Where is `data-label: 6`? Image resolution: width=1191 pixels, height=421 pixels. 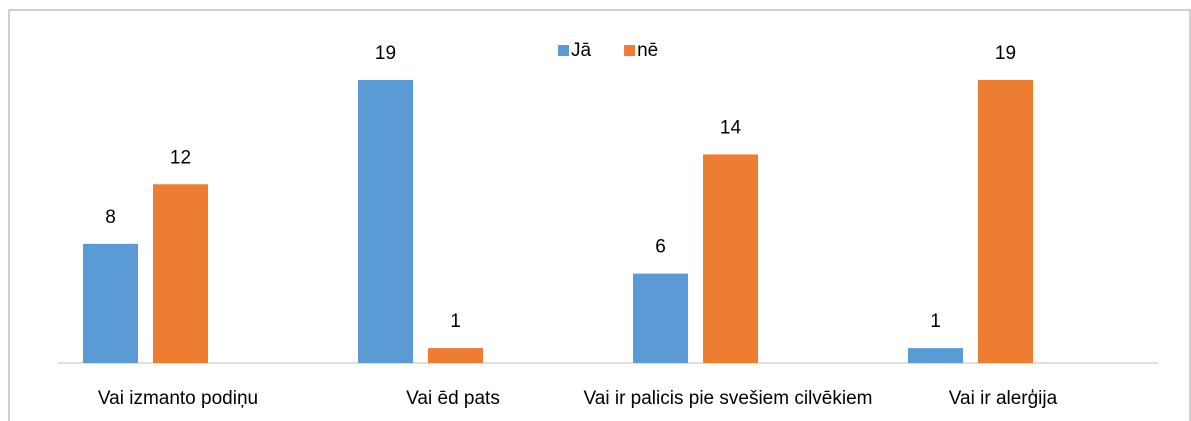 data-label: 6 is located at coordinates (660, 247).